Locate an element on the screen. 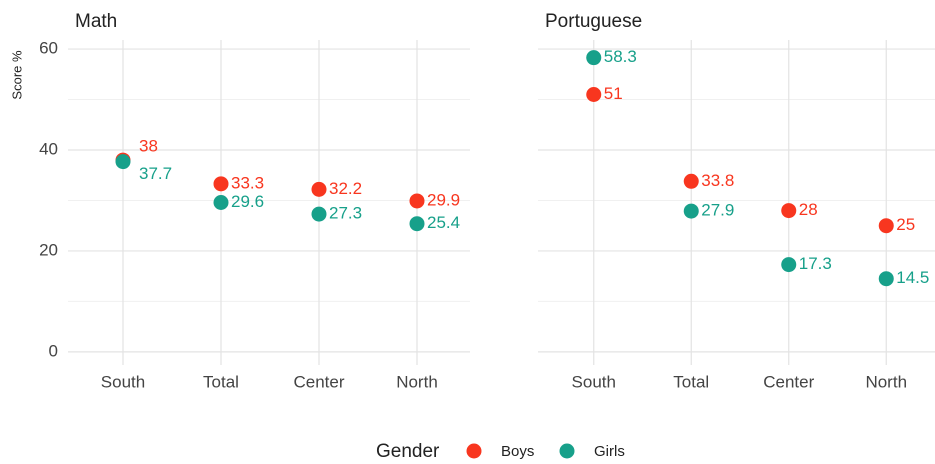 Image resolution: width=935 pixels, height=464 pixels. value-label: 33.3 is located at coordinates (247, 182).